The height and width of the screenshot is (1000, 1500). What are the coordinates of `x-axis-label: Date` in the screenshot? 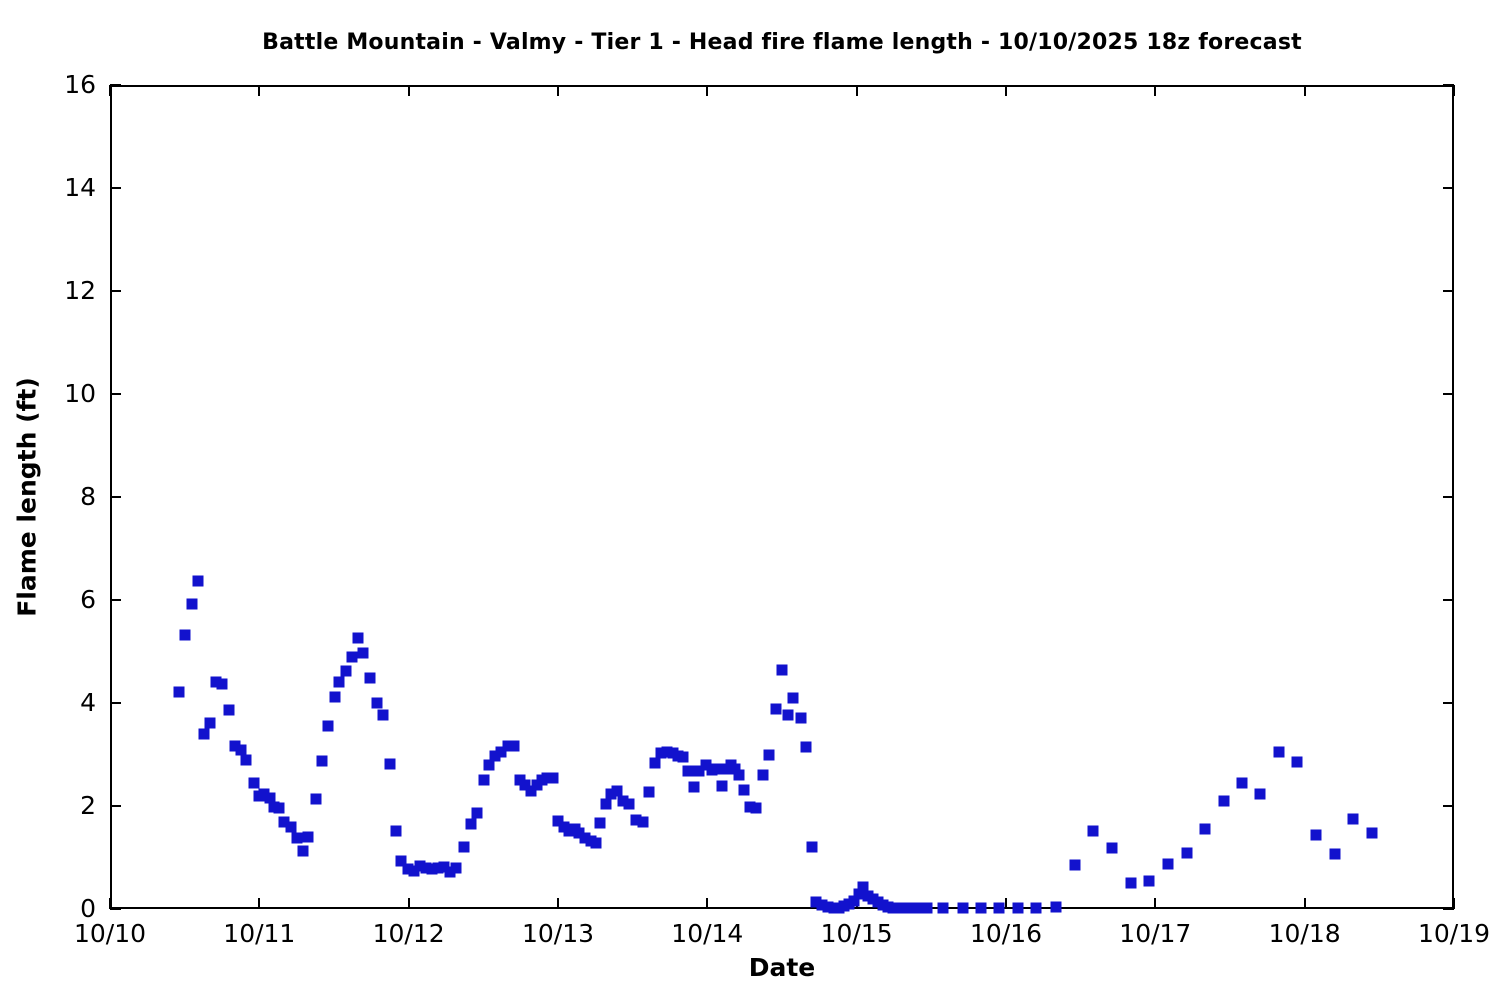 It's located at (782, 967).